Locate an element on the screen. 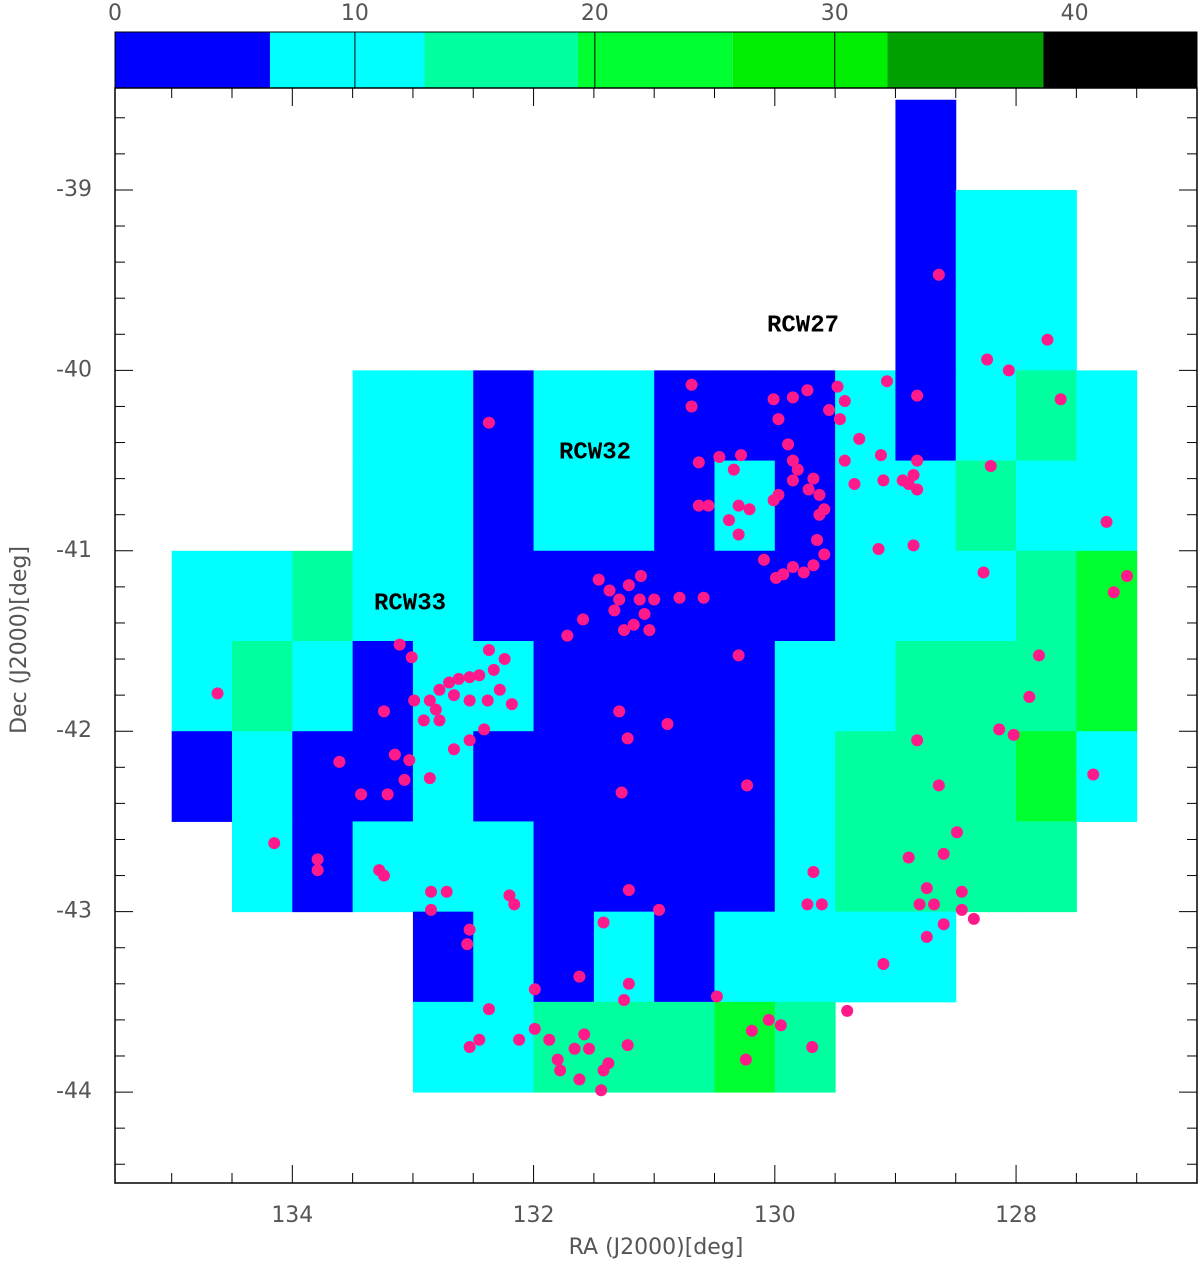  colorbar-tick-label: 10 is located at coordinates (355, 13).